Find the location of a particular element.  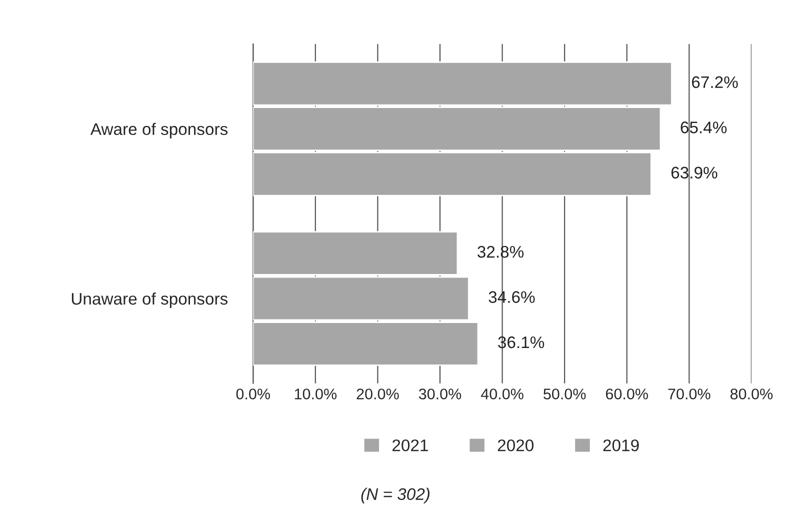

x-tick-label: 30.0% is located at coordinates (440, 394).